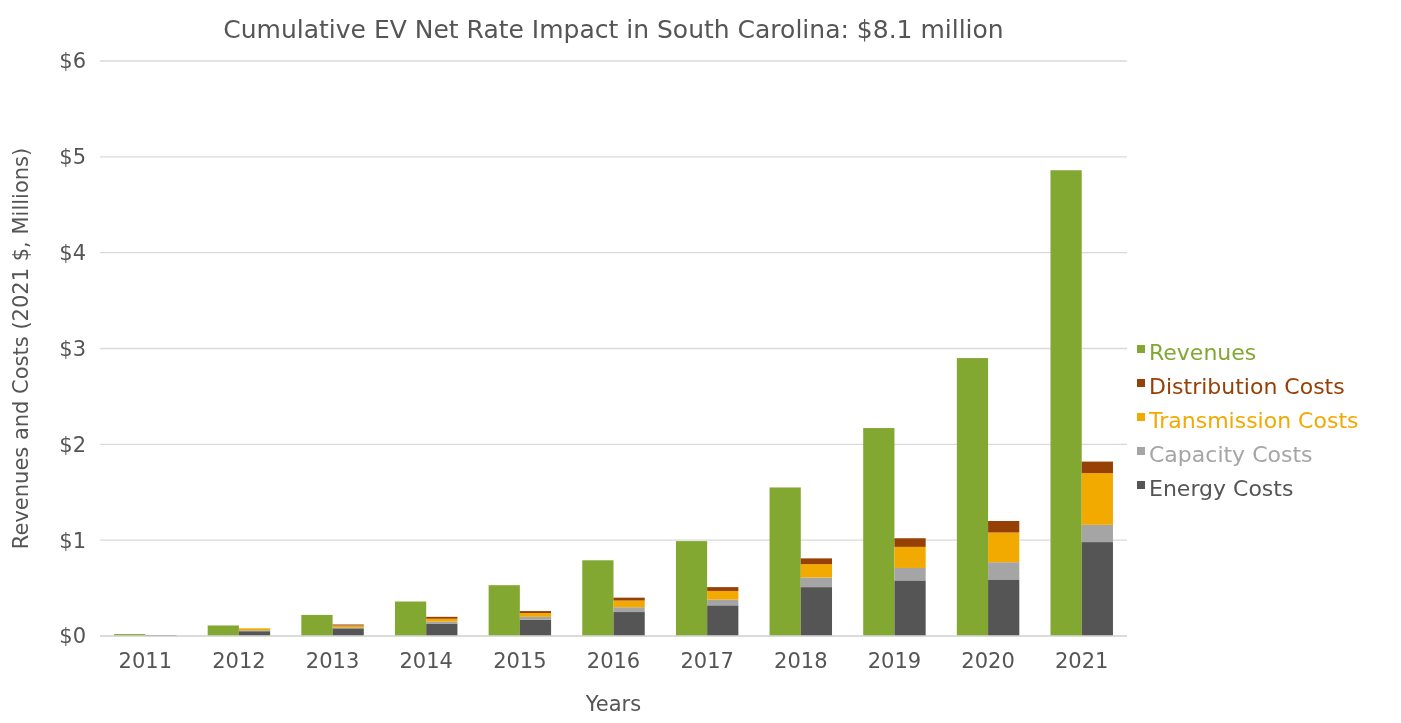 The width and height of the screenshot is (1401, 723). I want to click on legend-label: Capacity Costs, so click(1231, 454).